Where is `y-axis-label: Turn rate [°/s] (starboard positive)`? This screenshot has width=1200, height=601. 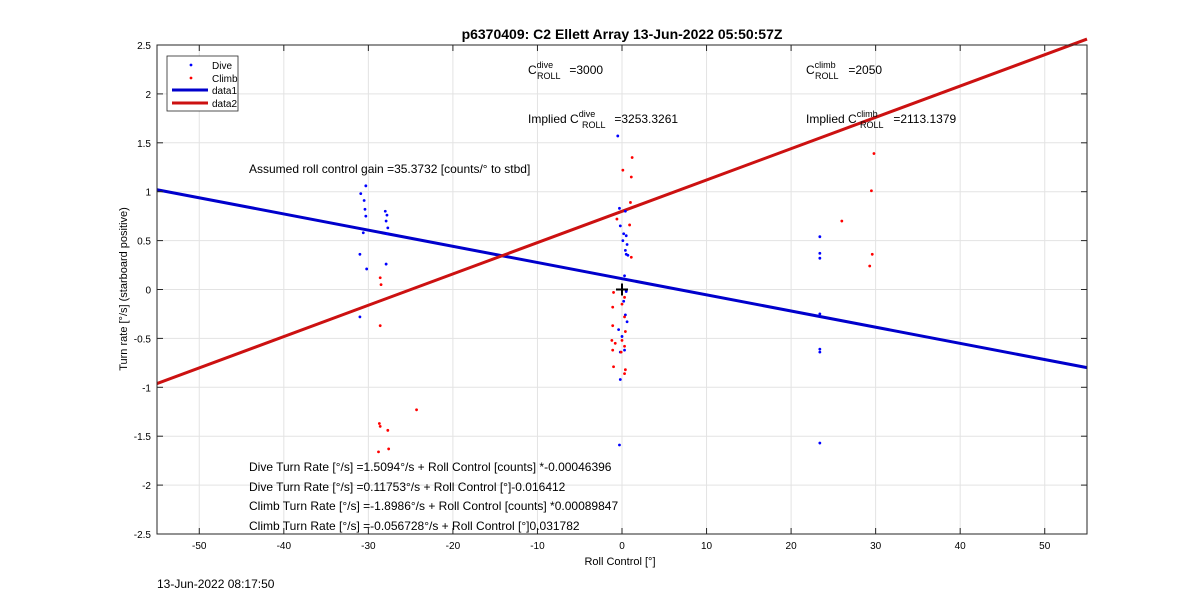
y-axis-label: Turn rate [°/s] (starboard positive) is located at coordinates (124, 289).